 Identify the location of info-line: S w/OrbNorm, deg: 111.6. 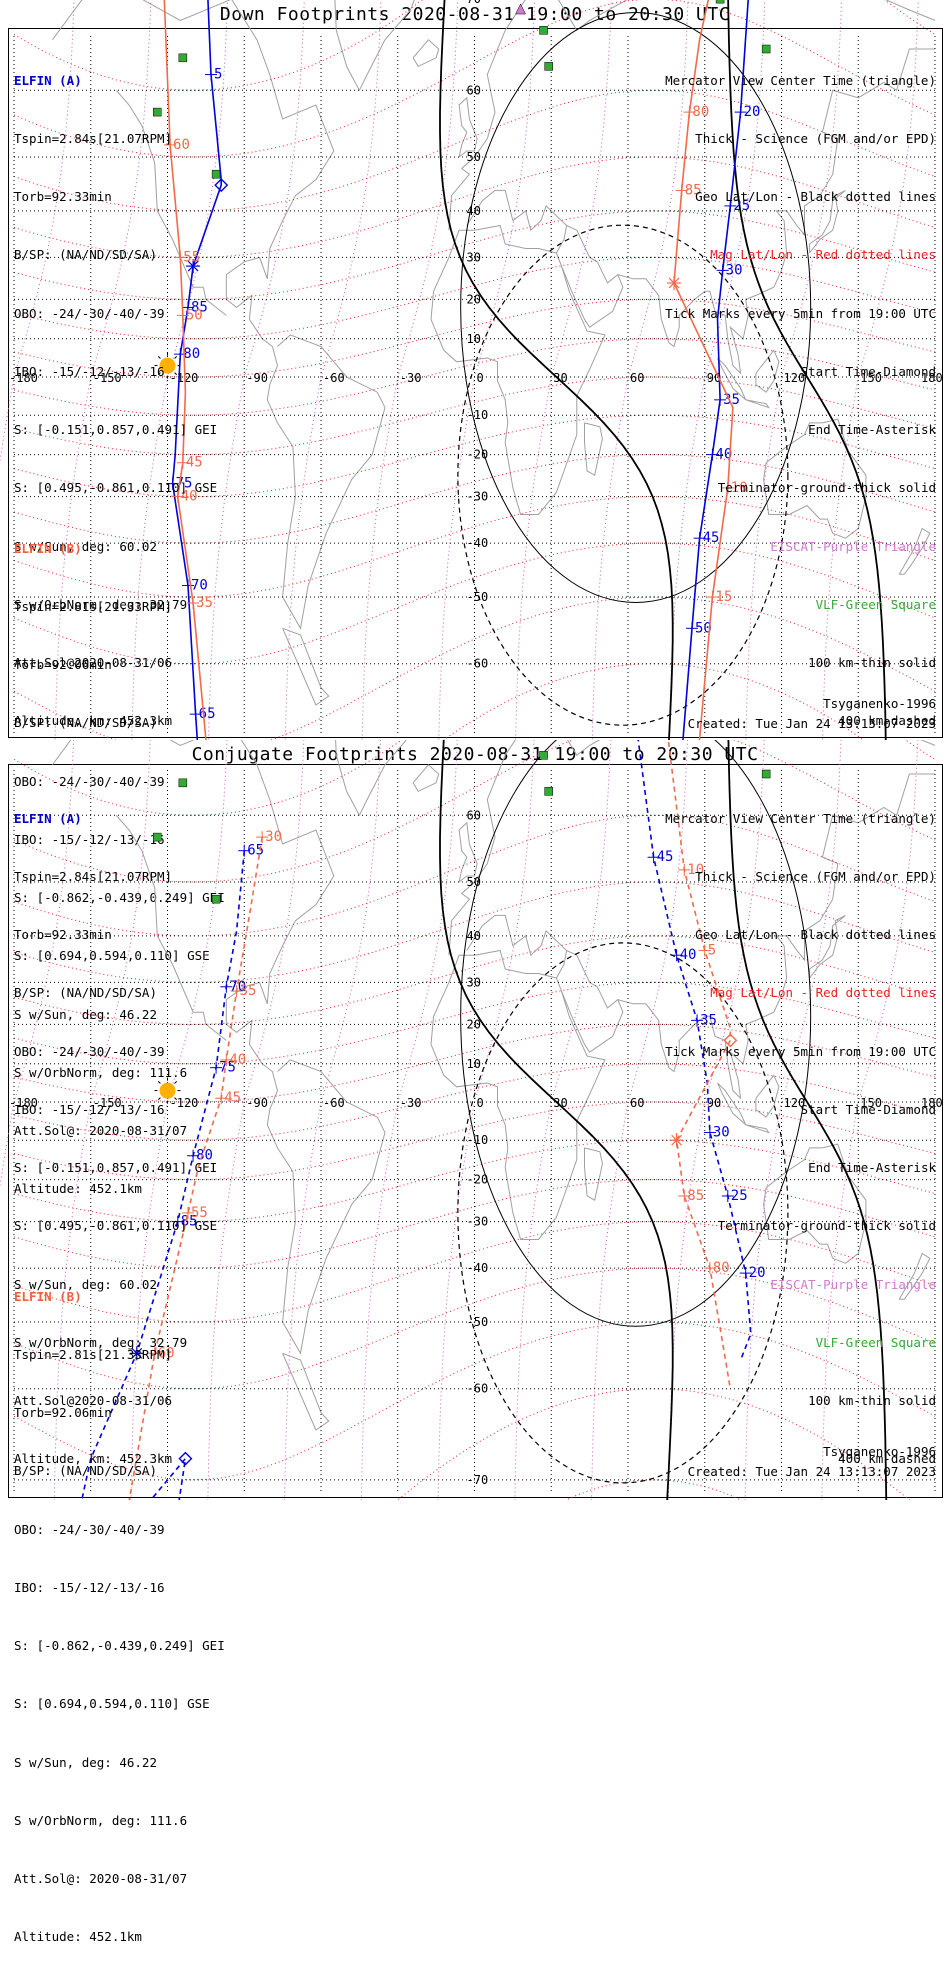
(101, 1072).